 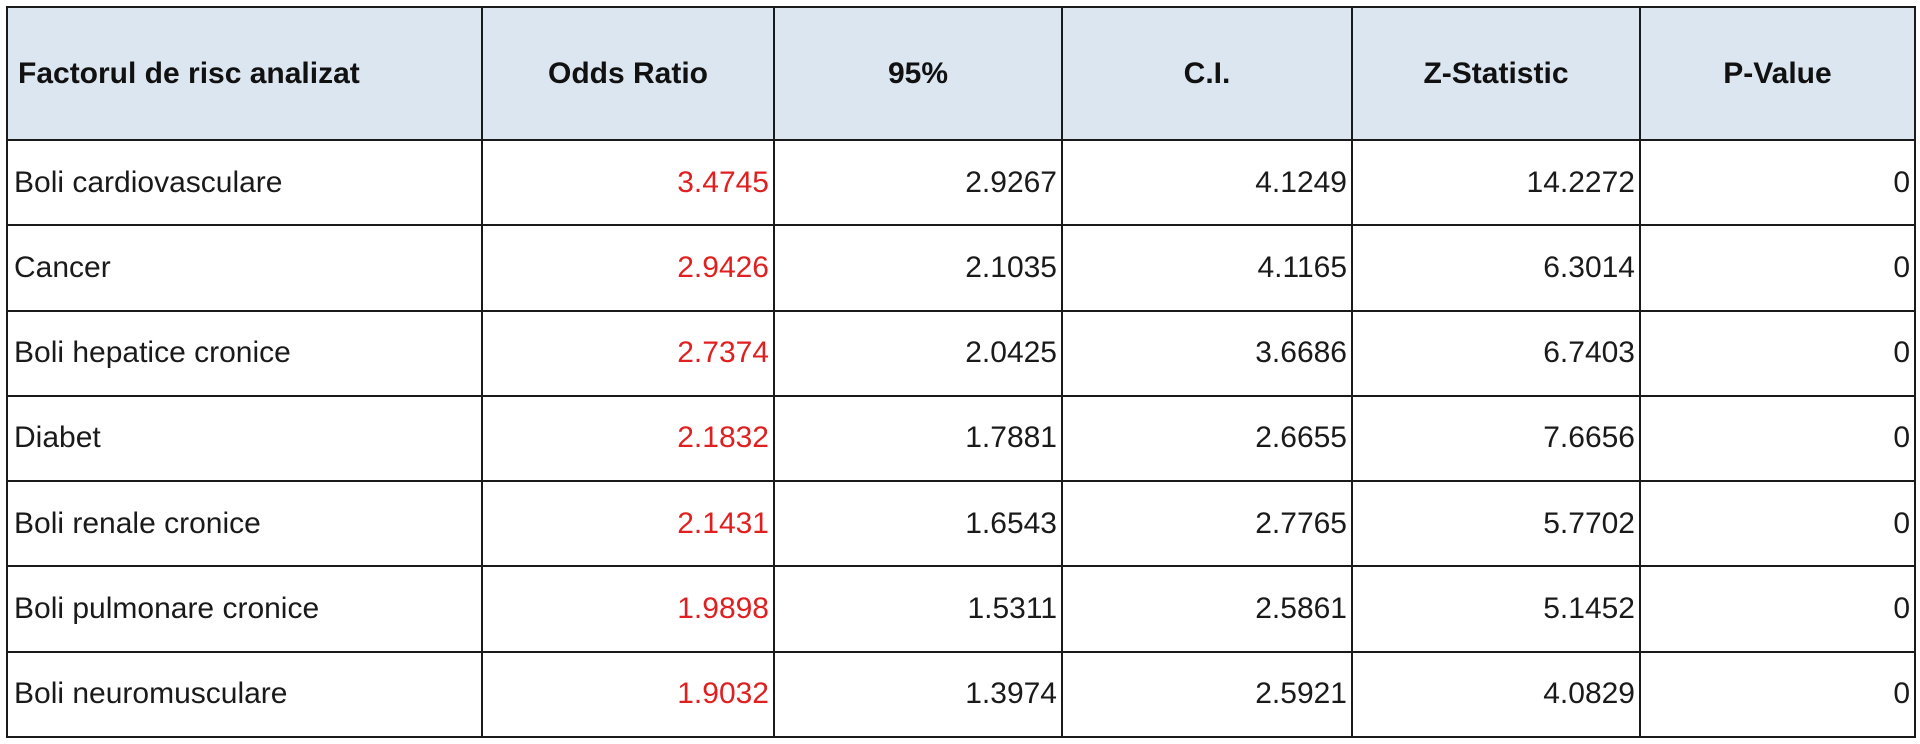 I want to click on cell-factor: Boli neuromusculare, so click(x=244, y=694).